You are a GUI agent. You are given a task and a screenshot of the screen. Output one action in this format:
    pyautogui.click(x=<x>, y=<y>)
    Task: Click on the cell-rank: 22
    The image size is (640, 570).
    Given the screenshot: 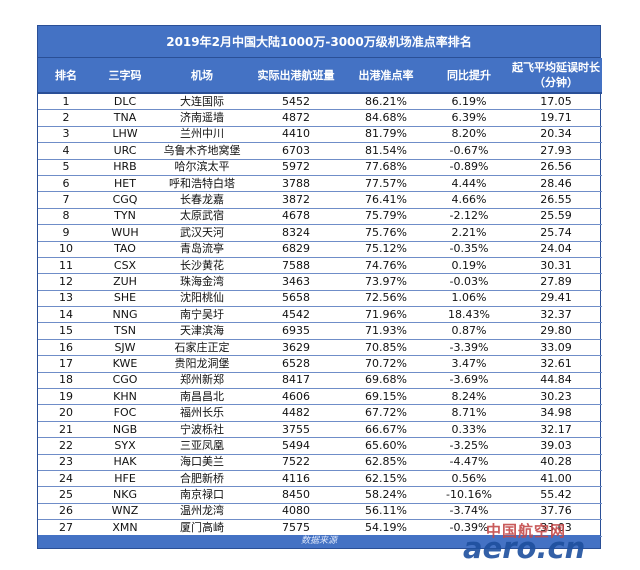 What is the action you would take?
    pyautogui.click(x=66, y=446)
    